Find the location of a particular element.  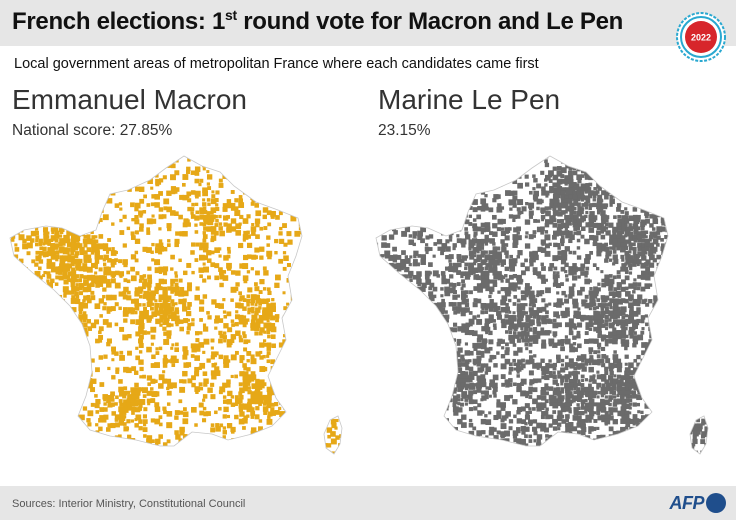

badge-year: 2022 is located at coordinates (701, 38).